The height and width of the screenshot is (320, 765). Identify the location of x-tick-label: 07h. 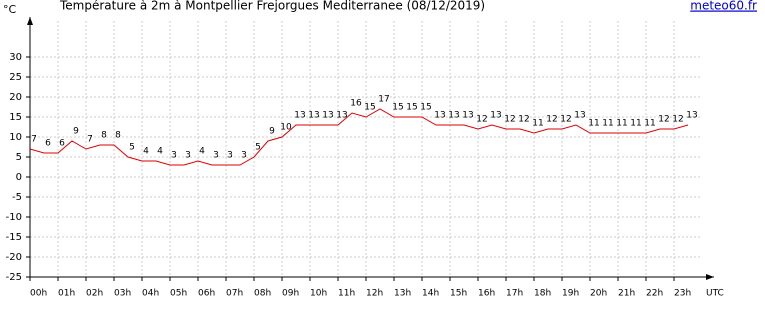
(234, 294).